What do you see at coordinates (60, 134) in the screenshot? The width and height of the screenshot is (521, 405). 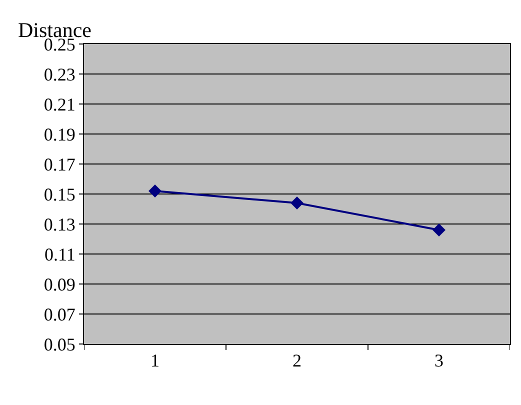 I see `y-tick-label: 0.19` at bounding box center [60, 134].